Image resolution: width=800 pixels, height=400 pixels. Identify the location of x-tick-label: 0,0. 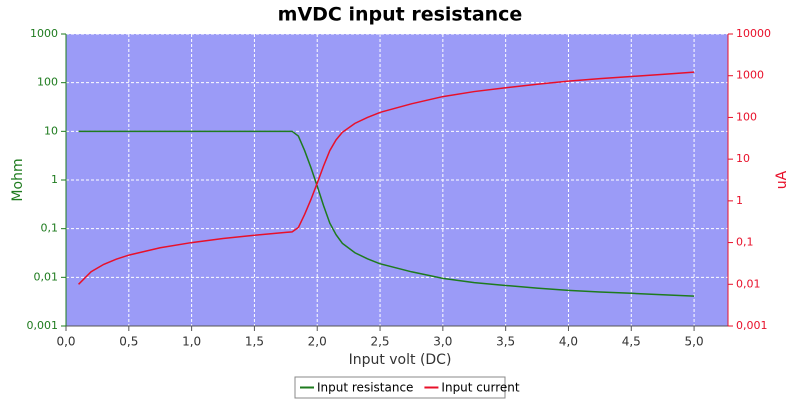
(65, 342).